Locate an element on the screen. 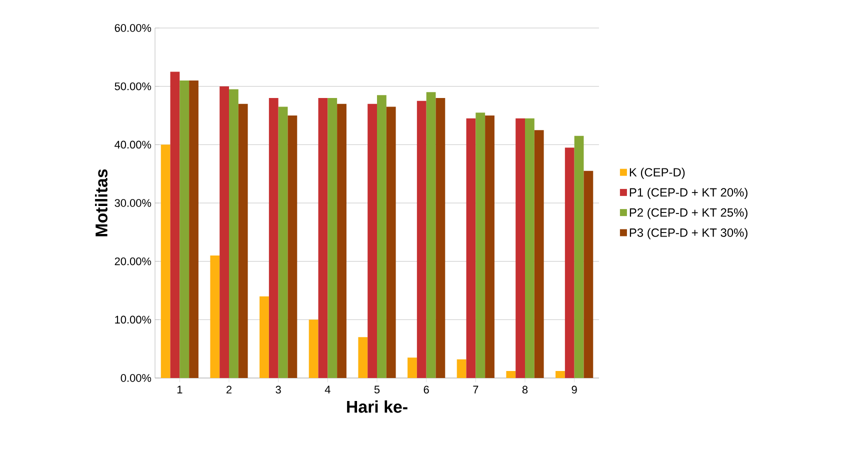 Image resolution: width=856 pixels, height=452 pixels. legend-label: P3 (CEP-D + KT 30%) is located at coordinates (689, 234).